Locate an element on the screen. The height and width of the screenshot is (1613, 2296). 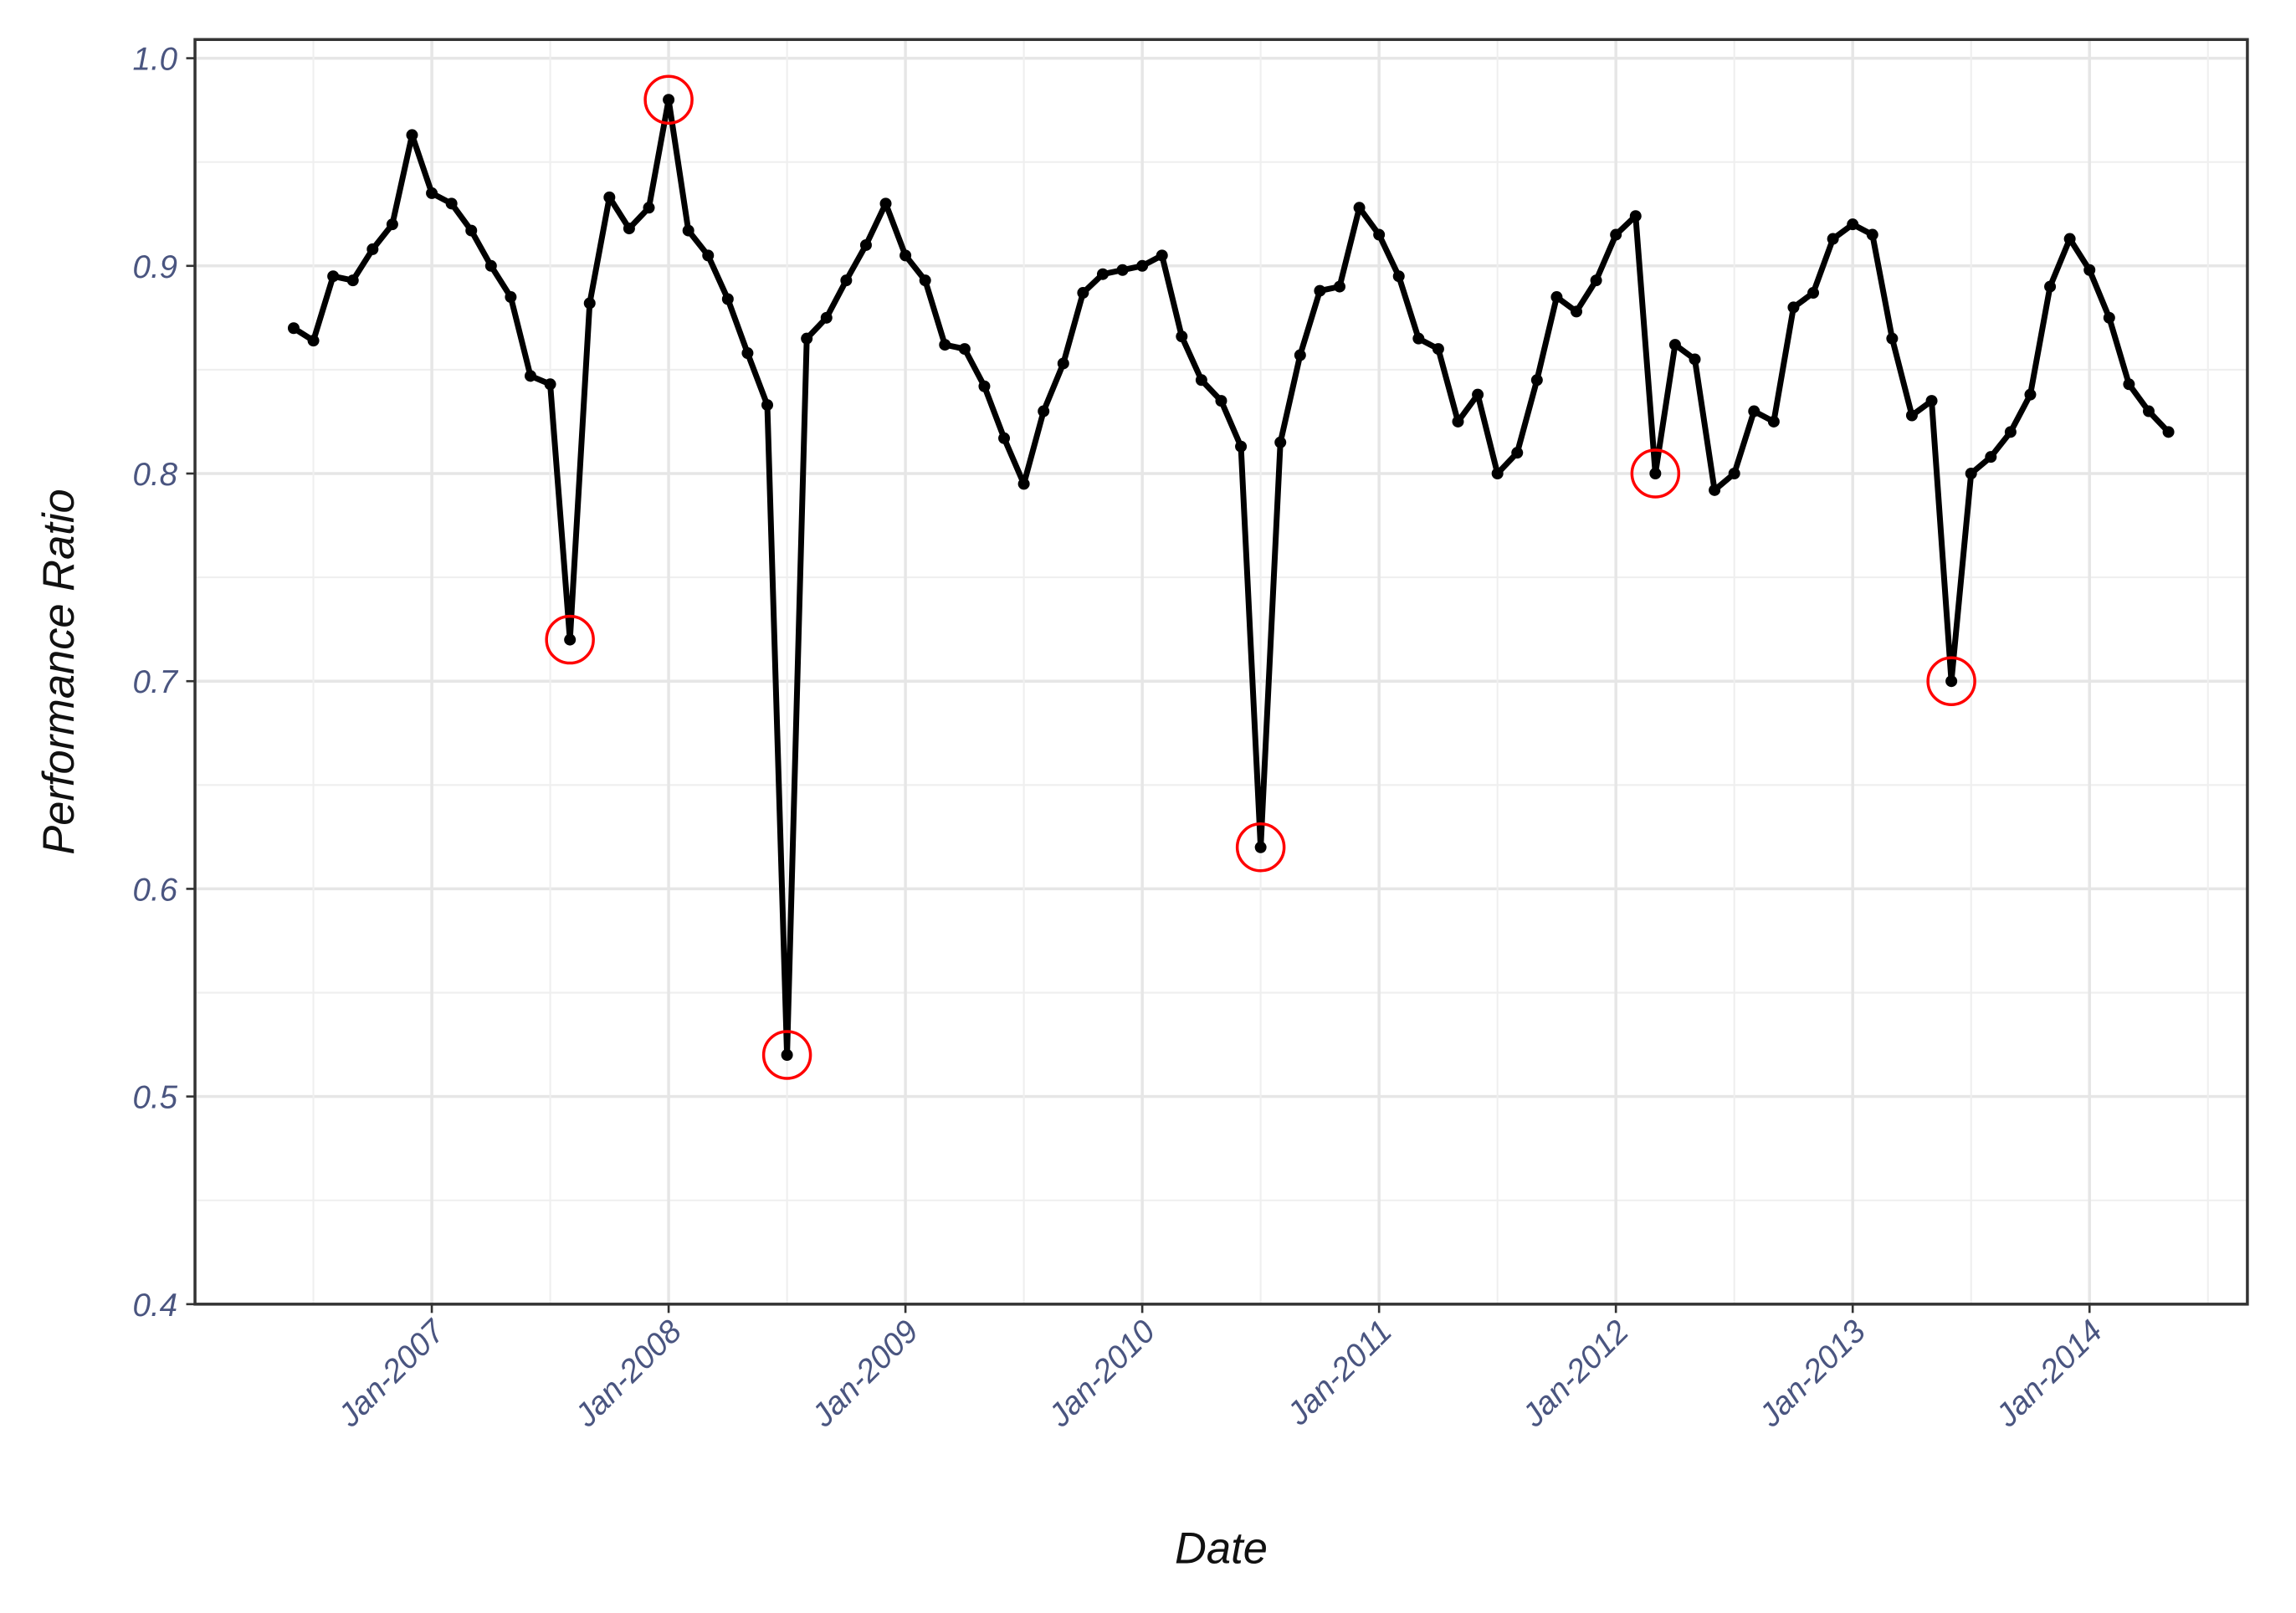
y-axis-title: Performance Ratio is located at coordinates (59, 671).